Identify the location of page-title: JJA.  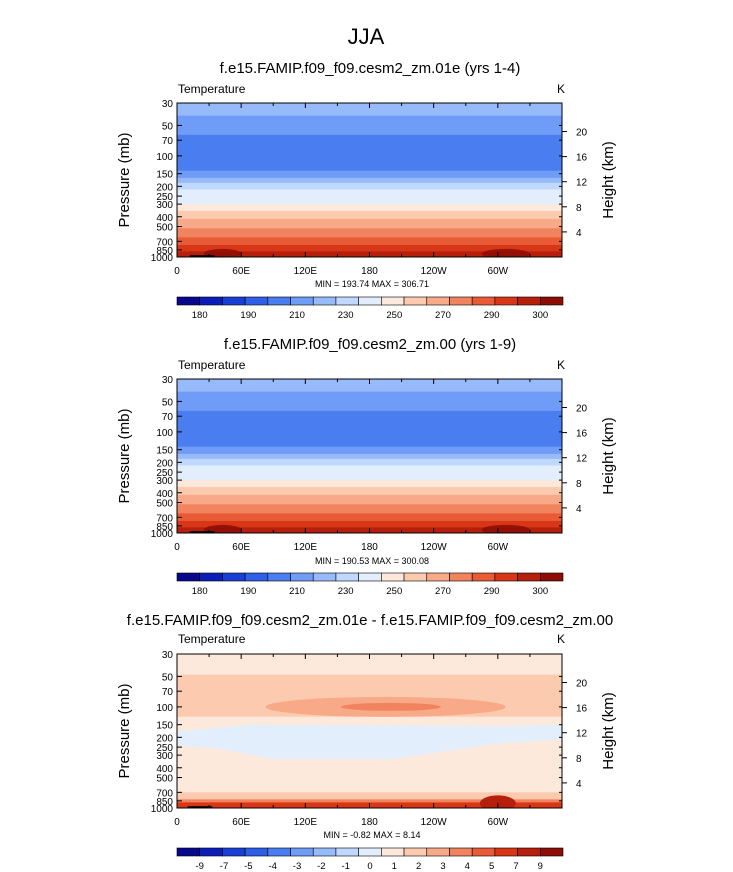
(366, 36).